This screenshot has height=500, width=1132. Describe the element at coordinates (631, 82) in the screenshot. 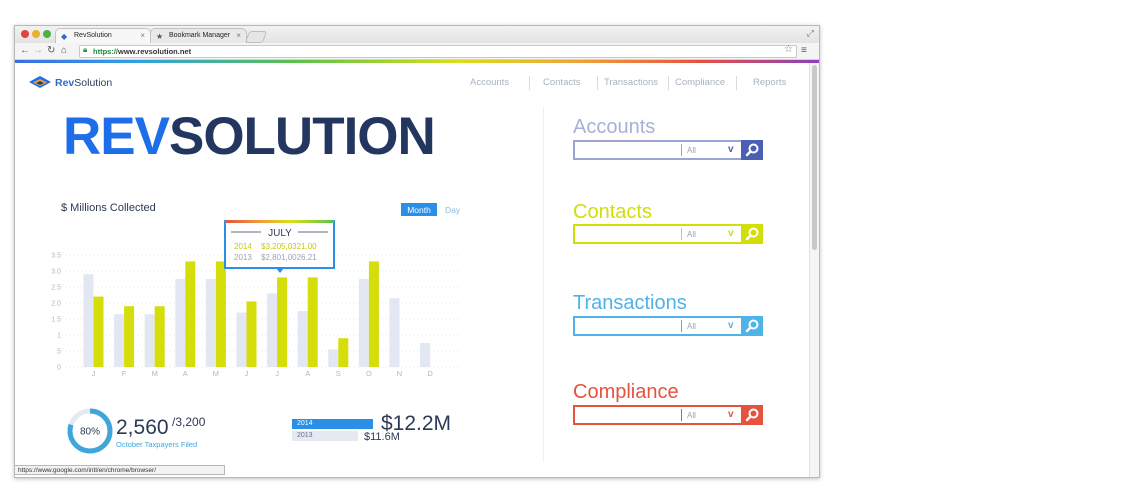

I see `nav-transactions: Transactions` at that location.